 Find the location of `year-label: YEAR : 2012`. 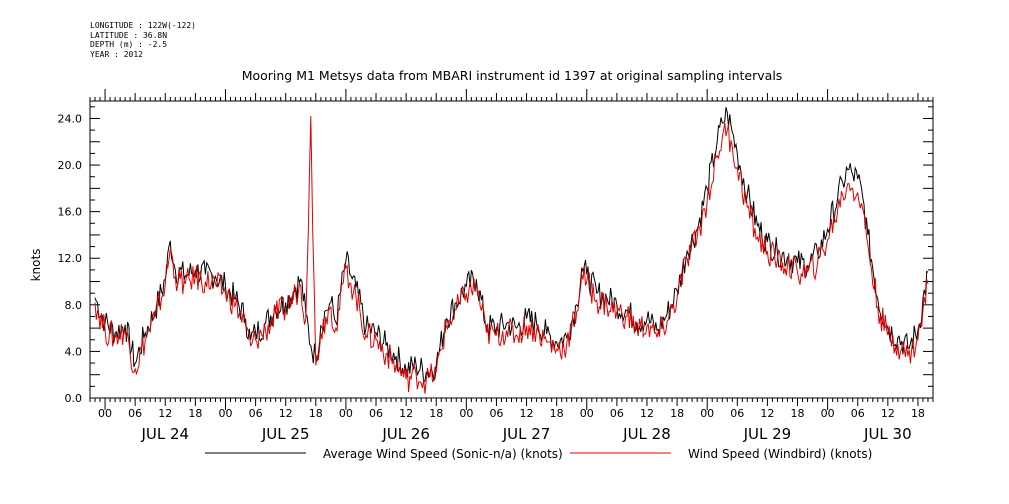

year-label: YEAR : 2012 is located at coordinates (116, 54).